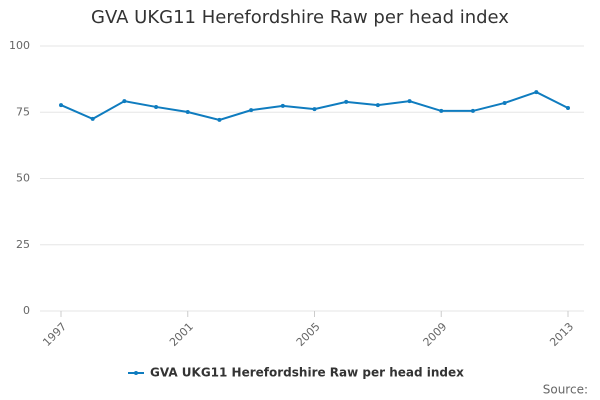  Describe the element at coordinates (181, 334) in the screenshot. I see `x-tick-label: 2001` at that location.